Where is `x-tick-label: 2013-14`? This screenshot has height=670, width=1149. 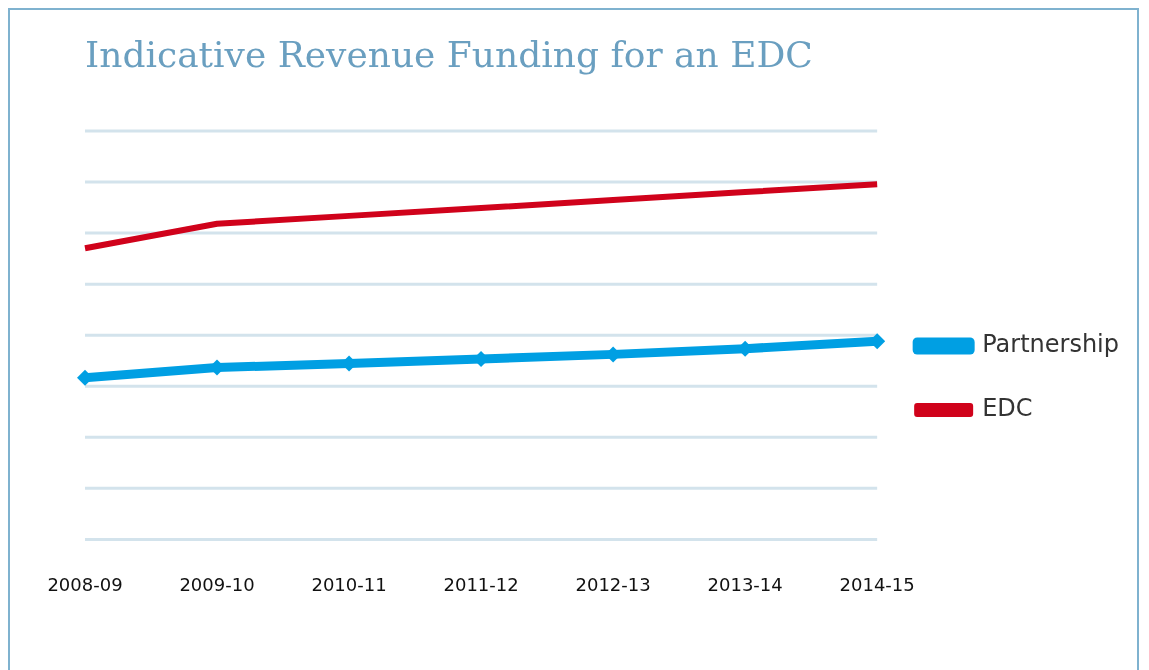
x-tick-label: 2013-14 is located at coordinates (745, 584).